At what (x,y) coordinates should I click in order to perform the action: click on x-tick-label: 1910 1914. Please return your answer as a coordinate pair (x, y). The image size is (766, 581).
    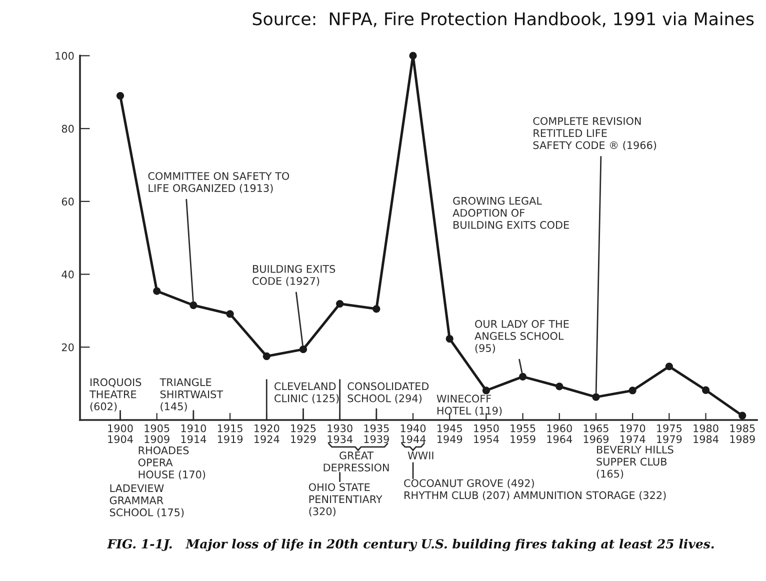
    Looking at the image, I should click on (193, 434).